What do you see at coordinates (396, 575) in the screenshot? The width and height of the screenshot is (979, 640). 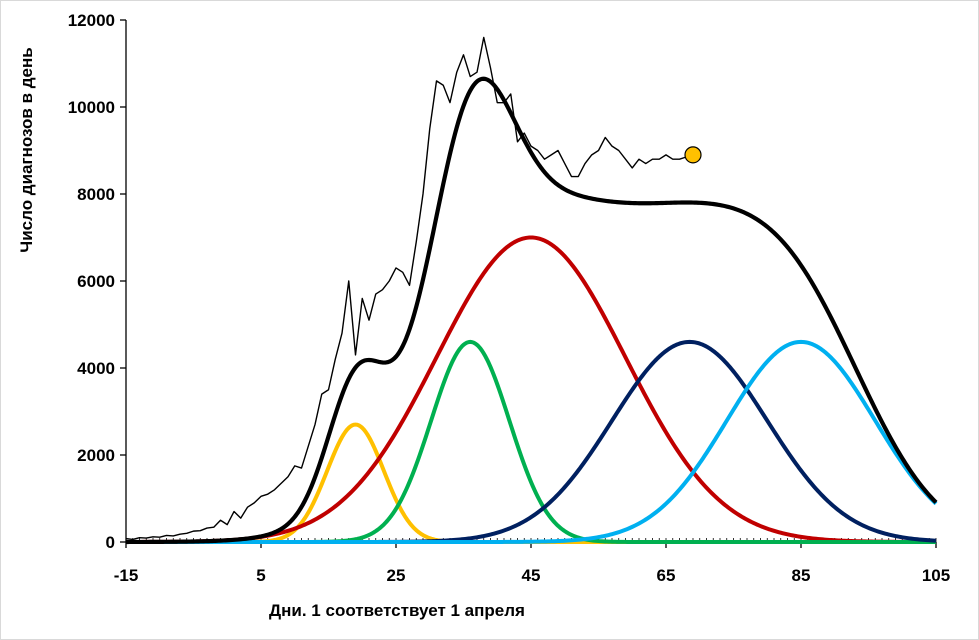 I see `x-tick-label: 25` at bounding box center [396, 575].